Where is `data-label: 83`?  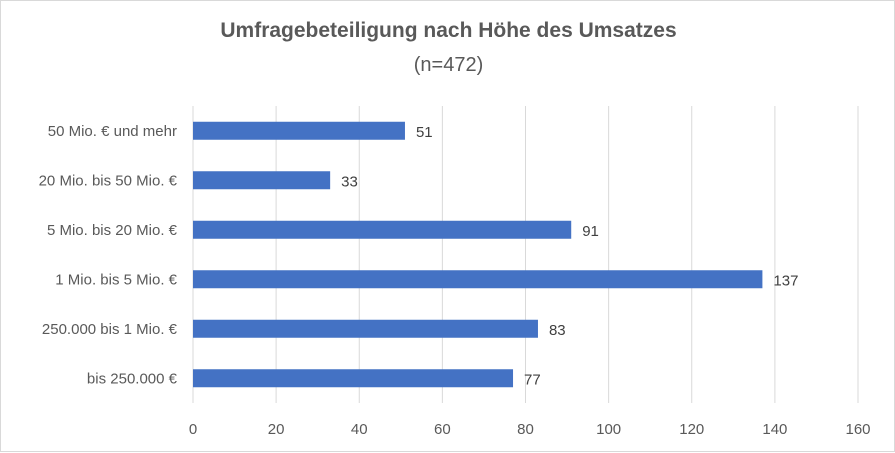
data-label: 83 is located at coordinates (557, 330).